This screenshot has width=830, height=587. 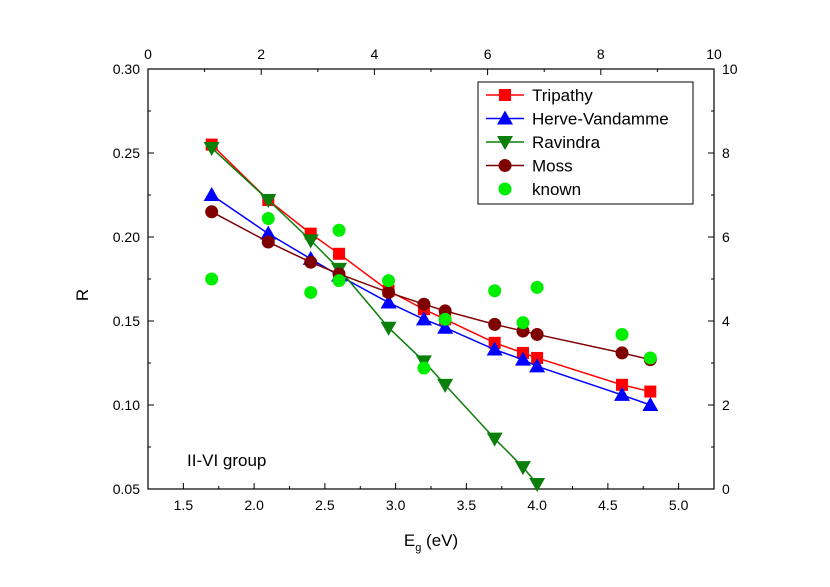 What do you see at coordinates (126, 237) in the screenshot?
I see `y-tick-label: 0.20` at bounding box center [126, 237].